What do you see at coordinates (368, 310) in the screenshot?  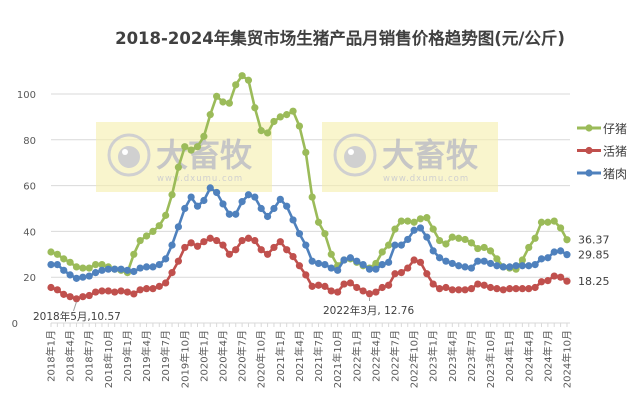 I see `annotation-2022-min: 2022年3月, 12.76` at bounding box center [368, 310].